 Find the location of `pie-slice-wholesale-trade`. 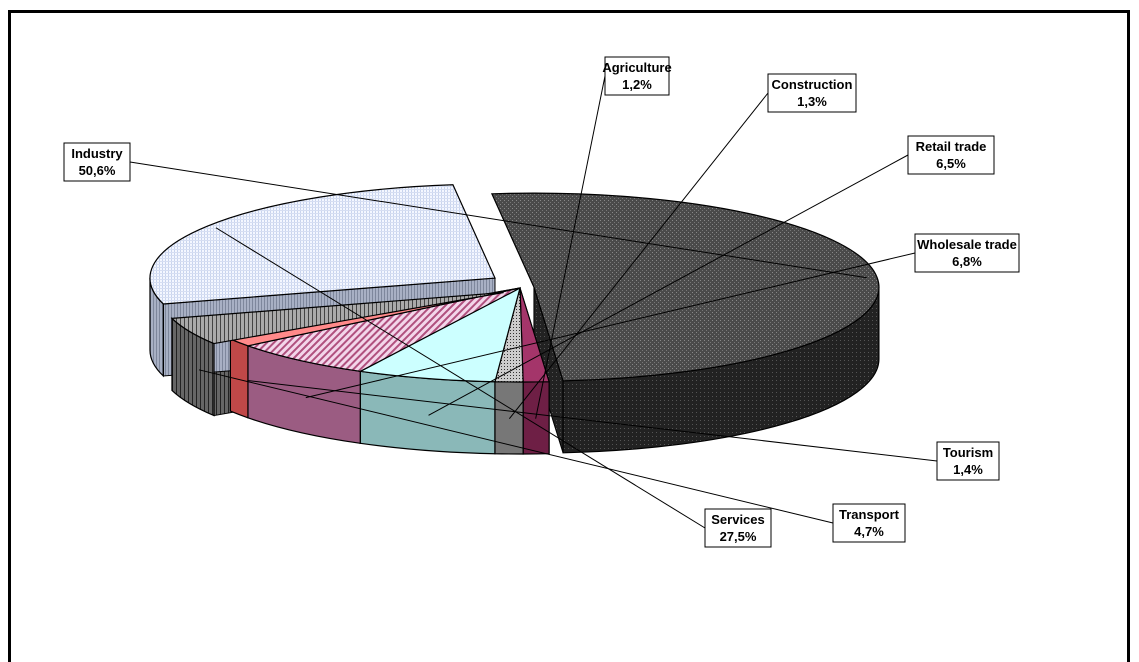

pie-slice-wholesale-trade is located at coordinates (383, 329).